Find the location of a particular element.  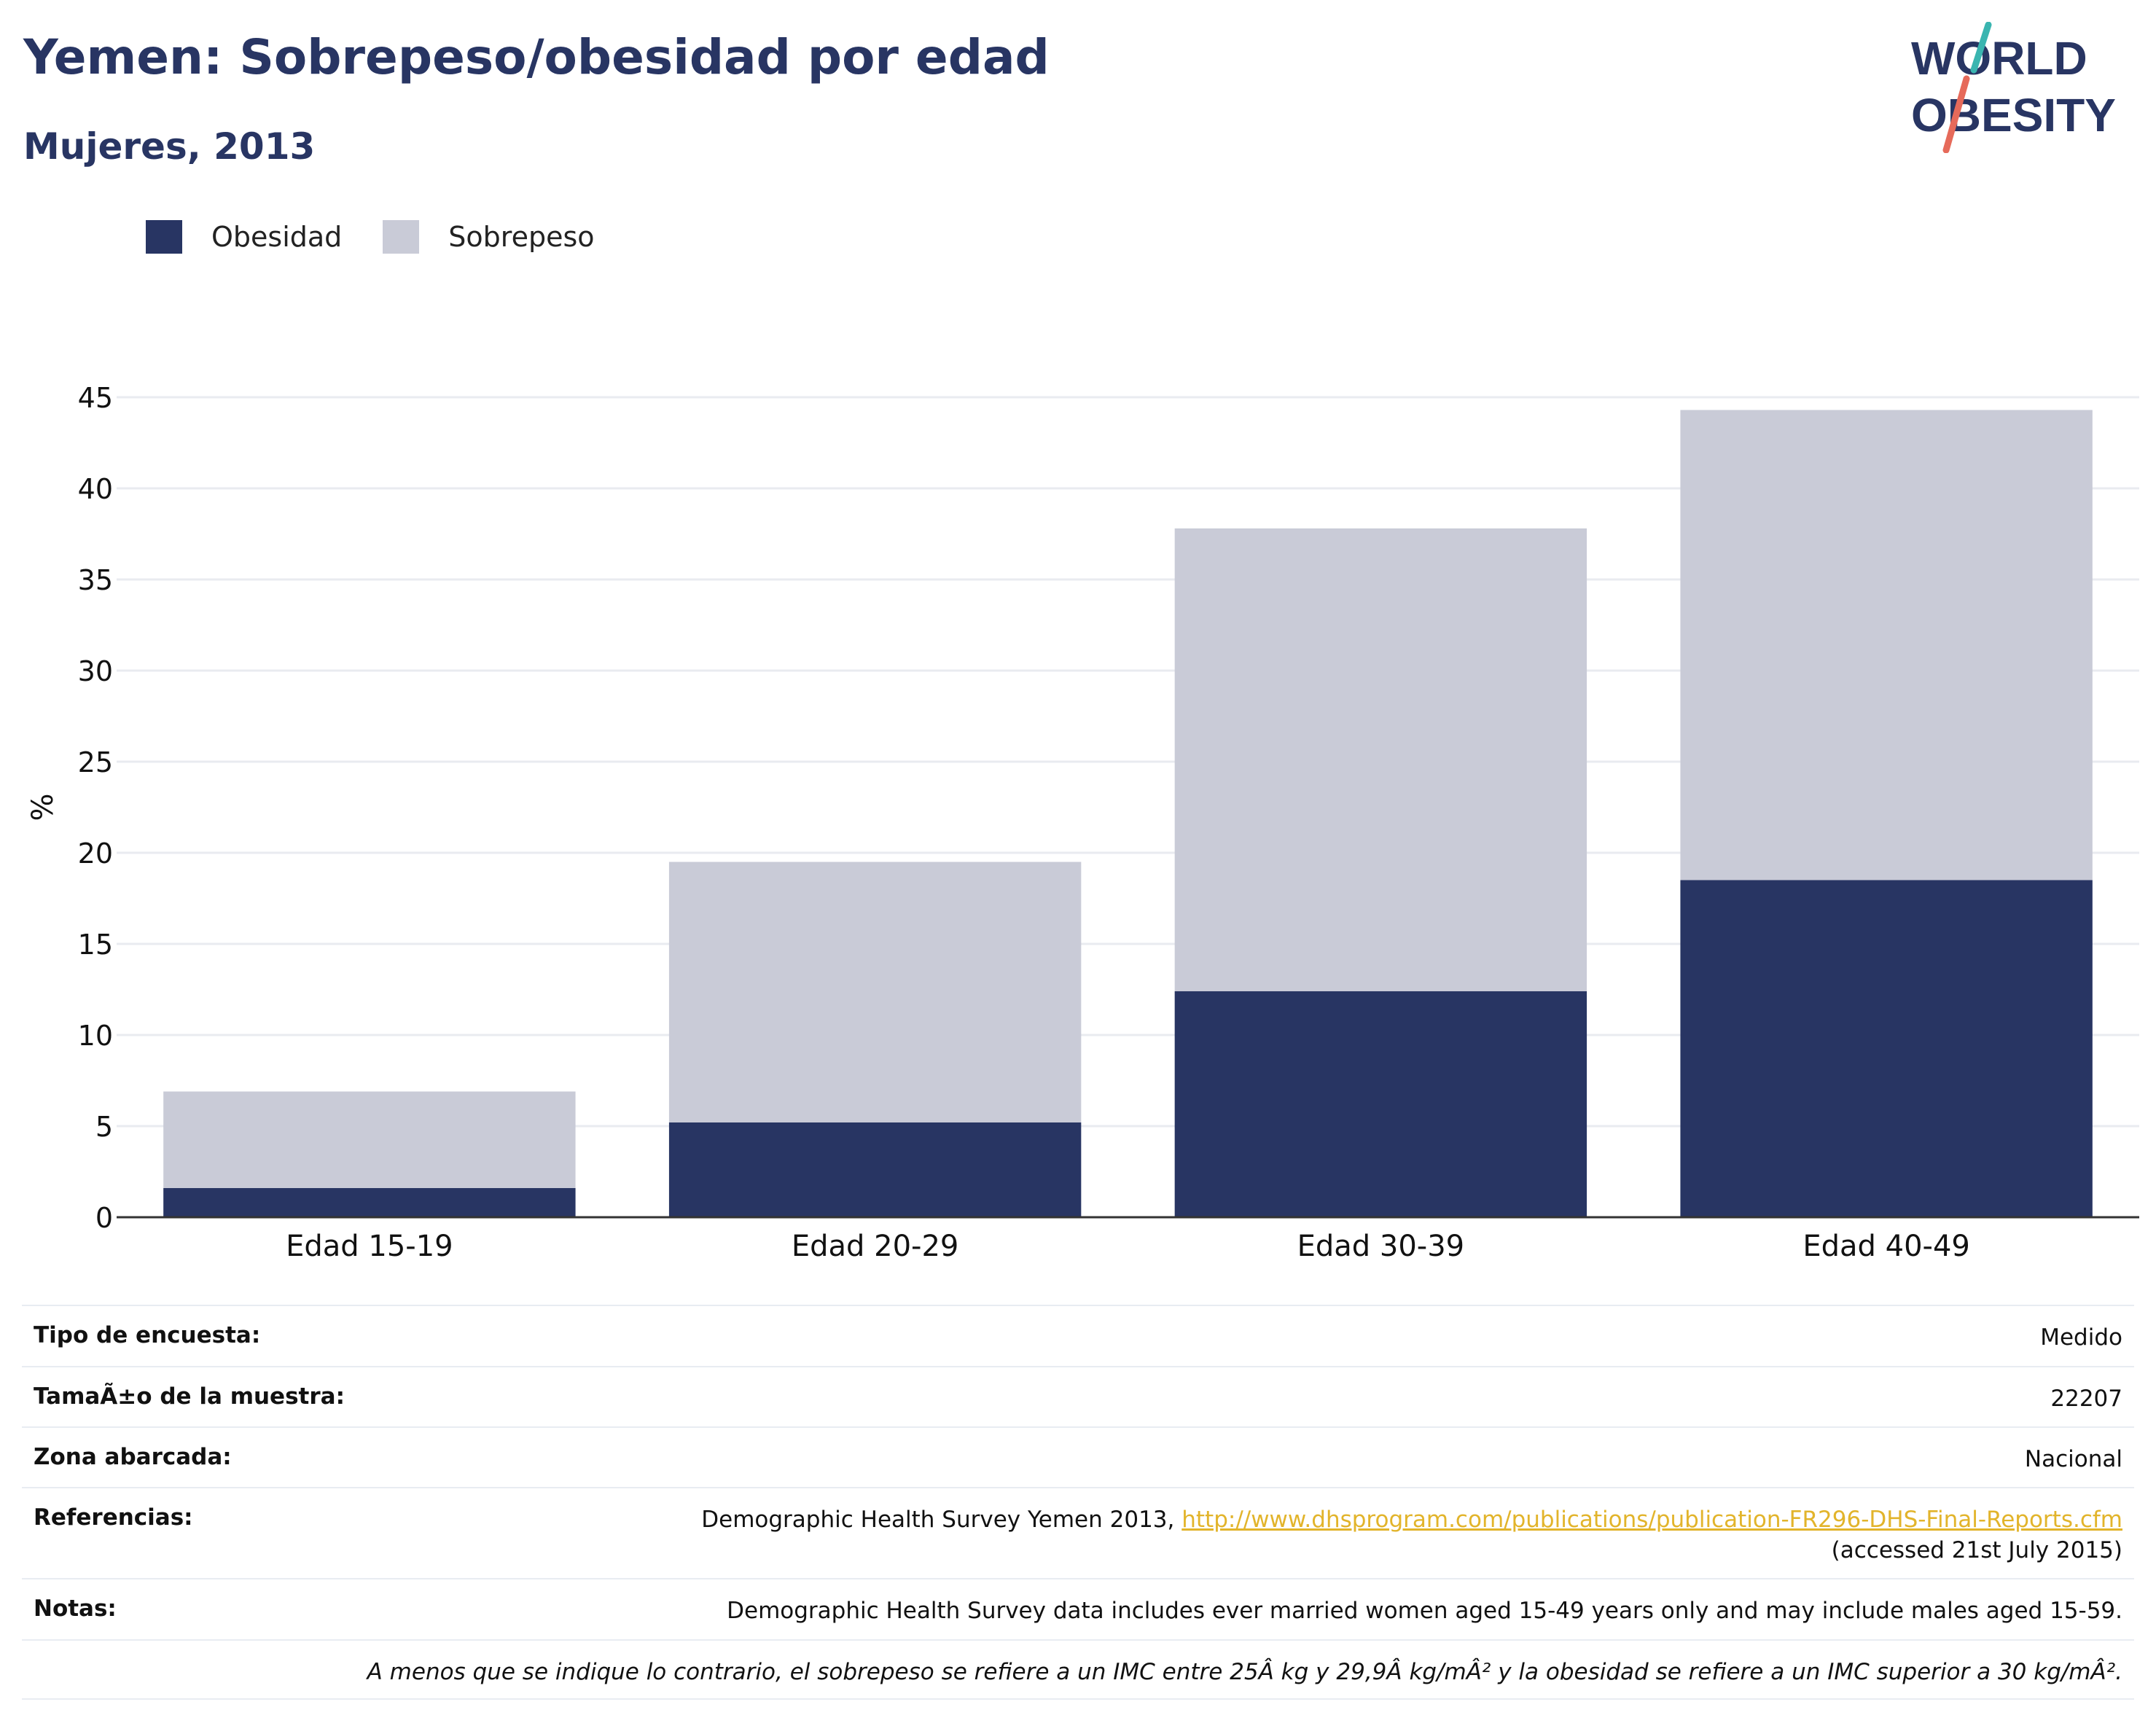

legend: Obesidad Sobrepeso is located at coordinates (391, 237).